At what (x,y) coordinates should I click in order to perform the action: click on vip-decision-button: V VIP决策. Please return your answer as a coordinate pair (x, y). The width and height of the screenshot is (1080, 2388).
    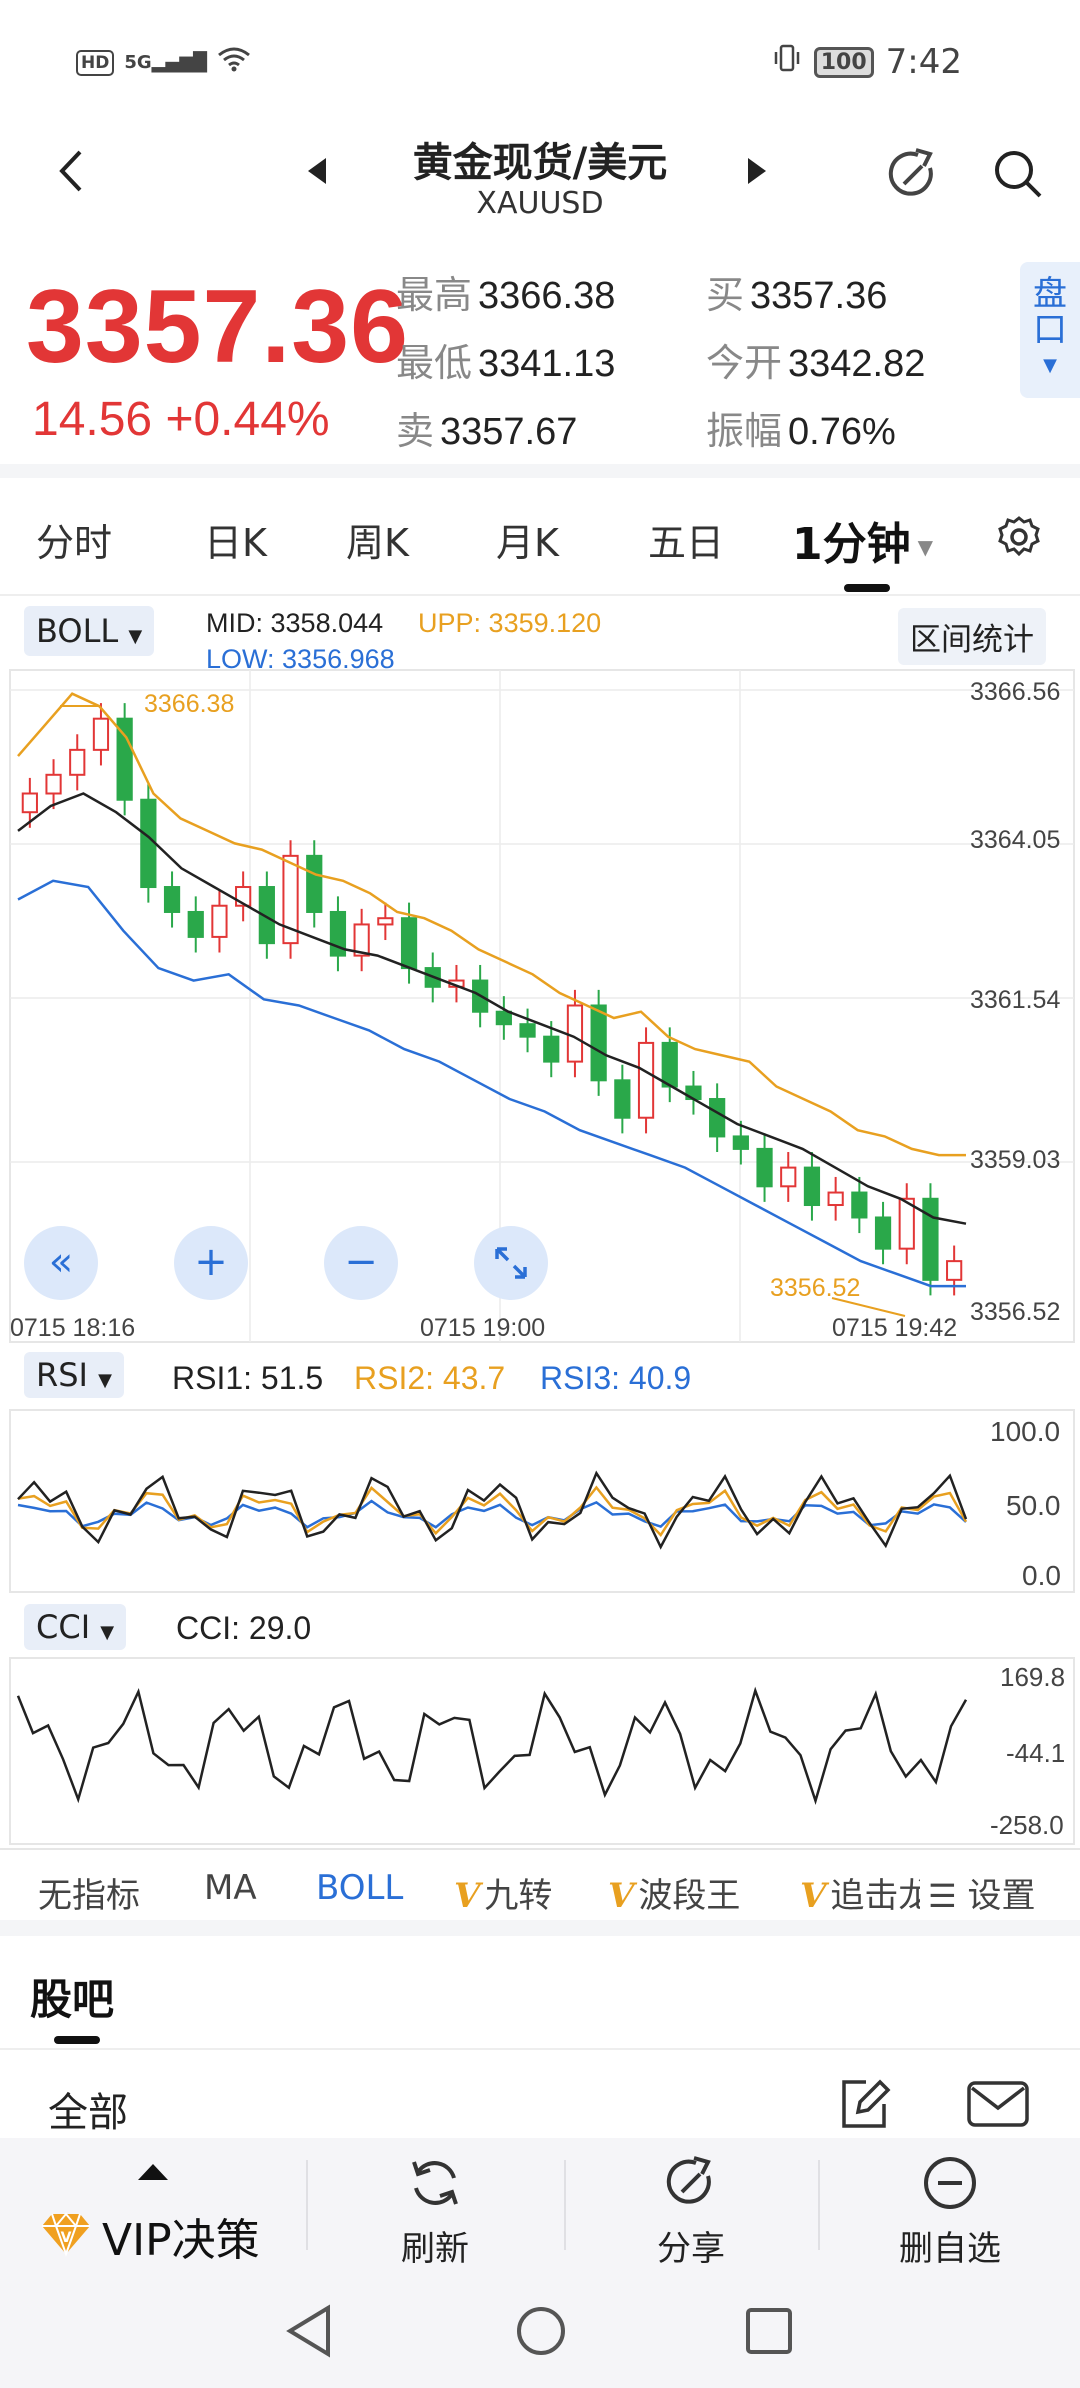
    Looking at the image, I should click on (149, 2236).